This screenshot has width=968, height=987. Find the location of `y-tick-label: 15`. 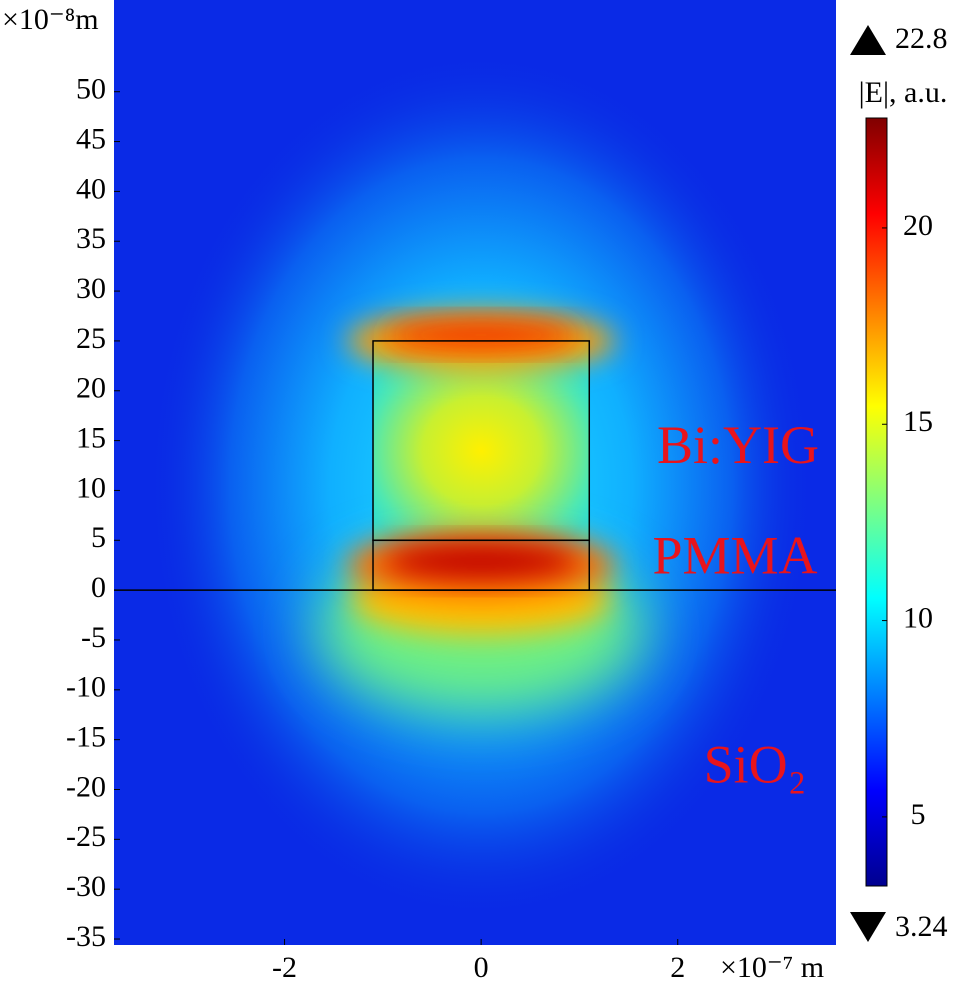

y-tick-label: 15 is located at coordinates (91, 437).